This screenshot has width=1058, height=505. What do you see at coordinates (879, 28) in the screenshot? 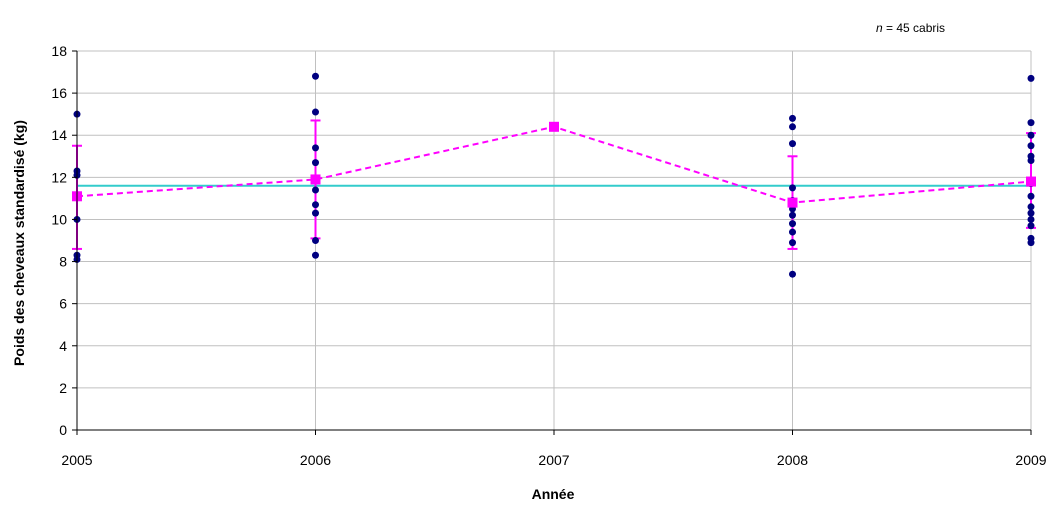
I see `sample-size-symbol: n` at bounding box center [879, 28].